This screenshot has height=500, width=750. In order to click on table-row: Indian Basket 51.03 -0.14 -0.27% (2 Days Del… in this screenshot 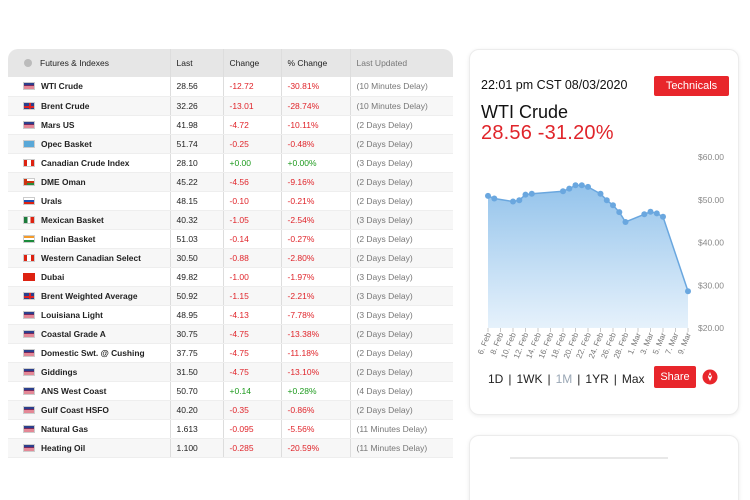, I will do `click(230, 239)`.